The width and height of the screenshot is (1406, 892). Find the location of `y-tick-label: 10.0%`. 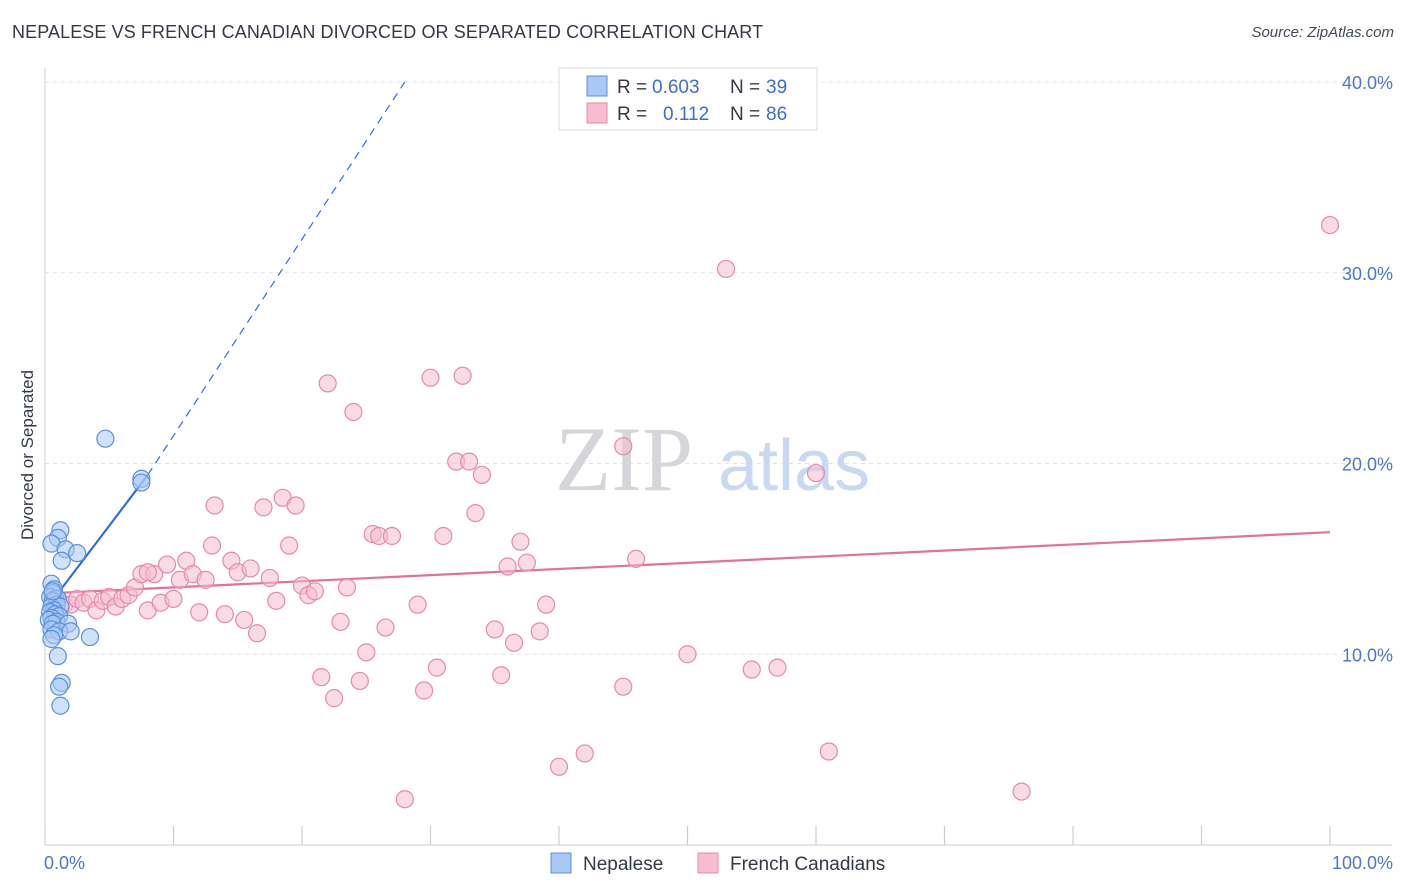

y-tick-label: 10.0% is located at coordinates (1367, 655).